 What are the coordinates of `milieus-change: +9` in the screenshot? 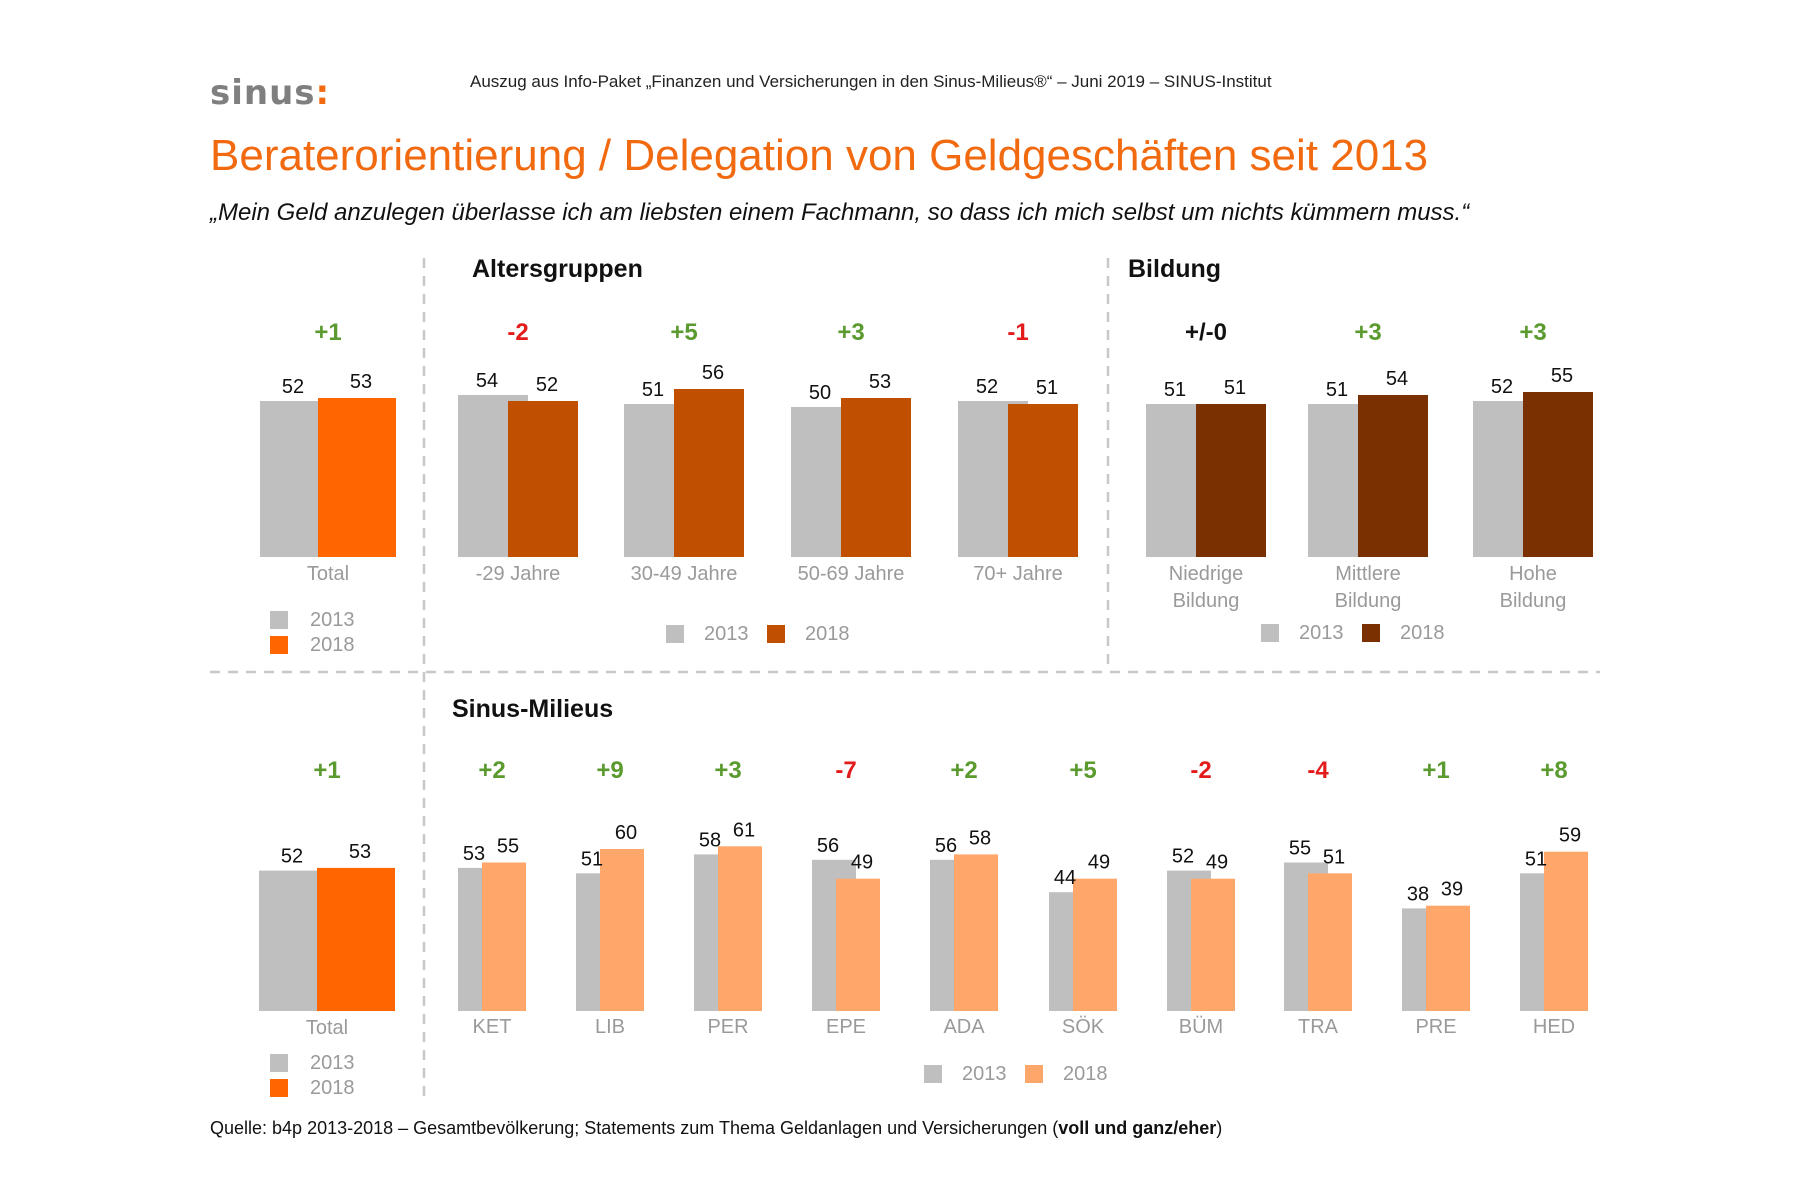 It's located at (609, 770).